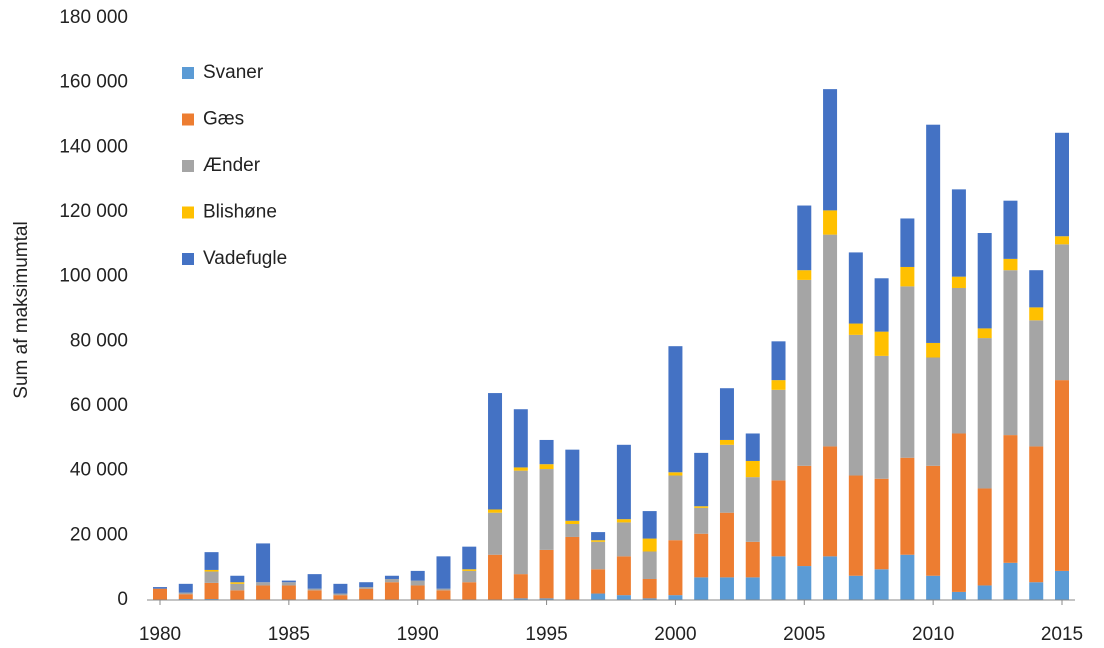 The height and width of the screenshot is (648, 1104). I want to click on legend-label: Blishøne, so click(240, 212).